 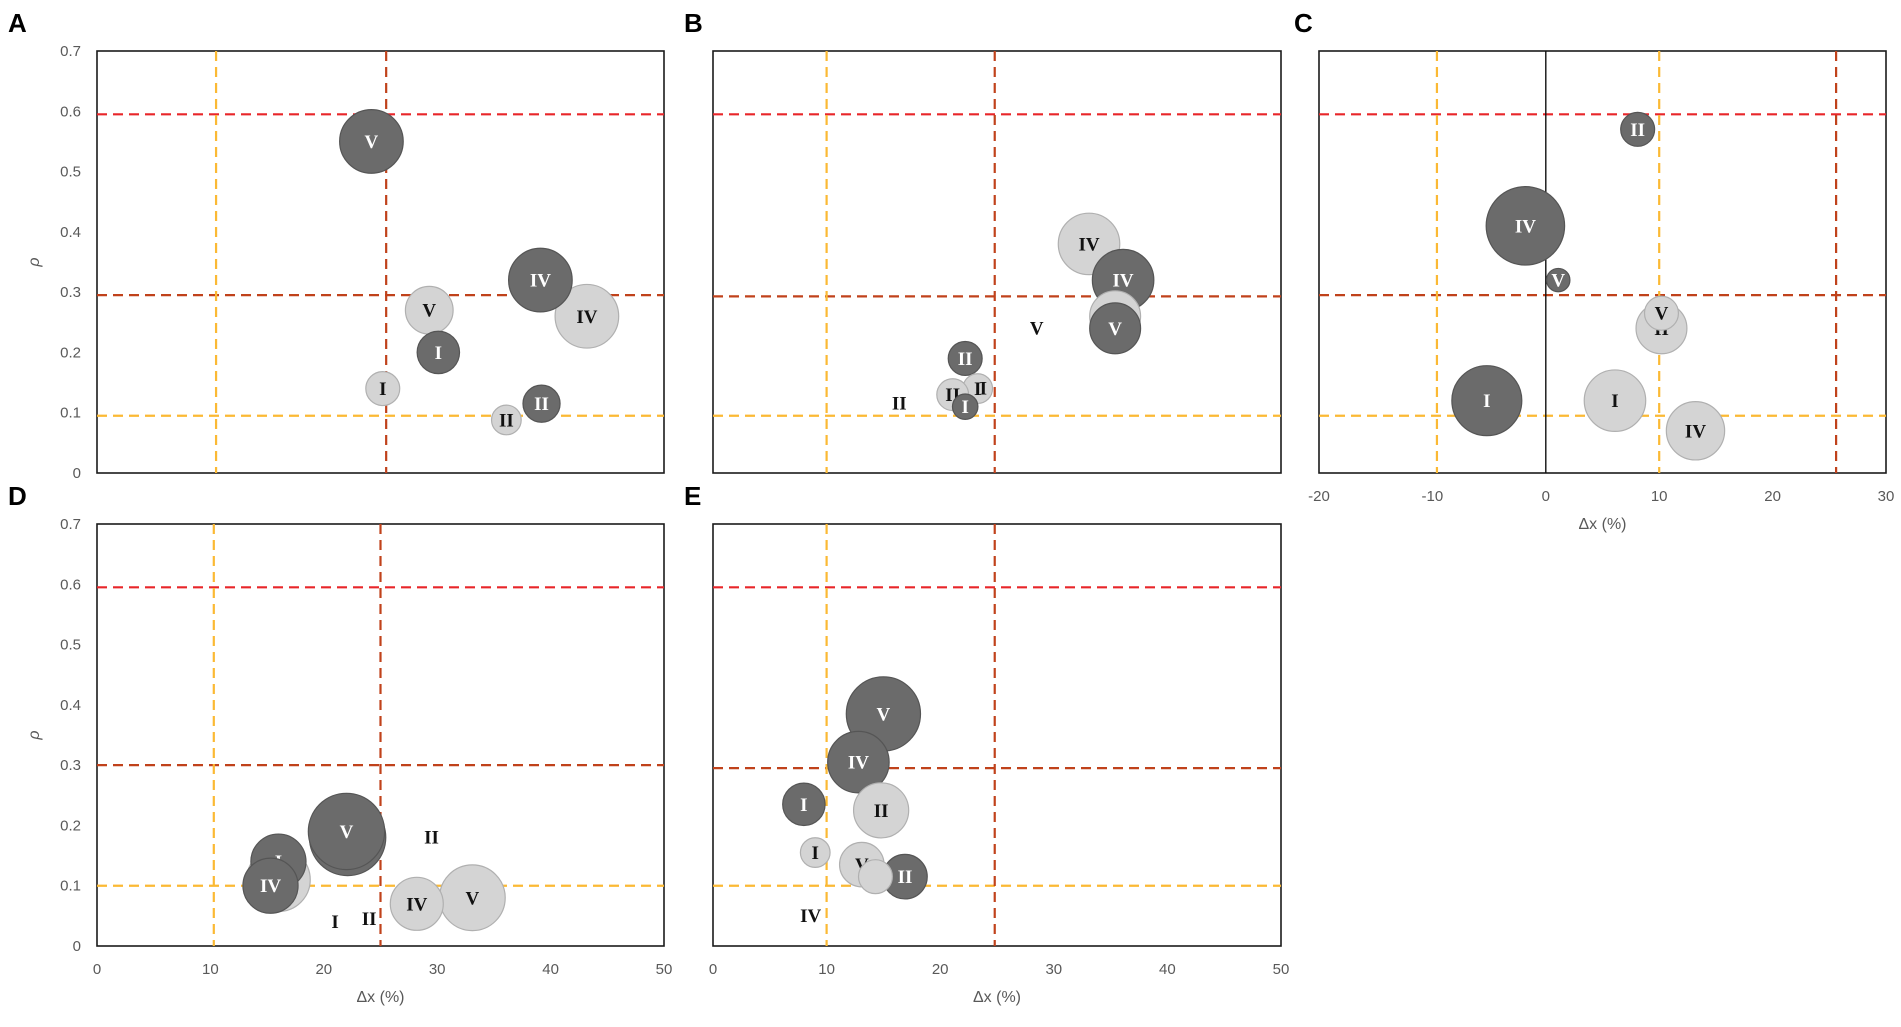 What do you see at coordinates (810, 916) in the screenshot?
I see `callouts: IV` at bounding box center [810, 916].